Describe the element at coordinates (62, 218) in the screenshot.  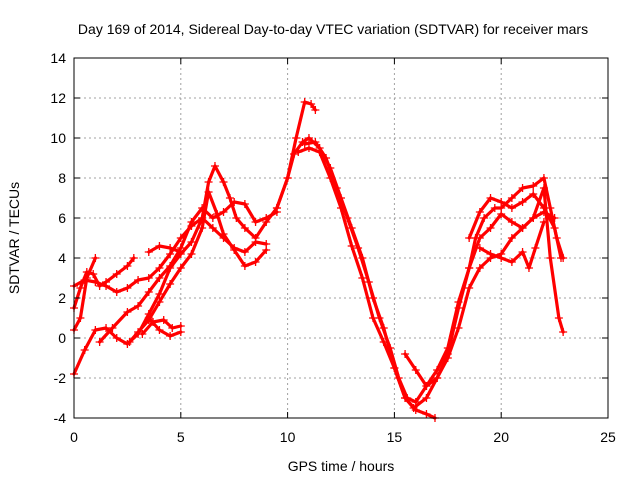
I see `y-tick-label: 6` at that location.